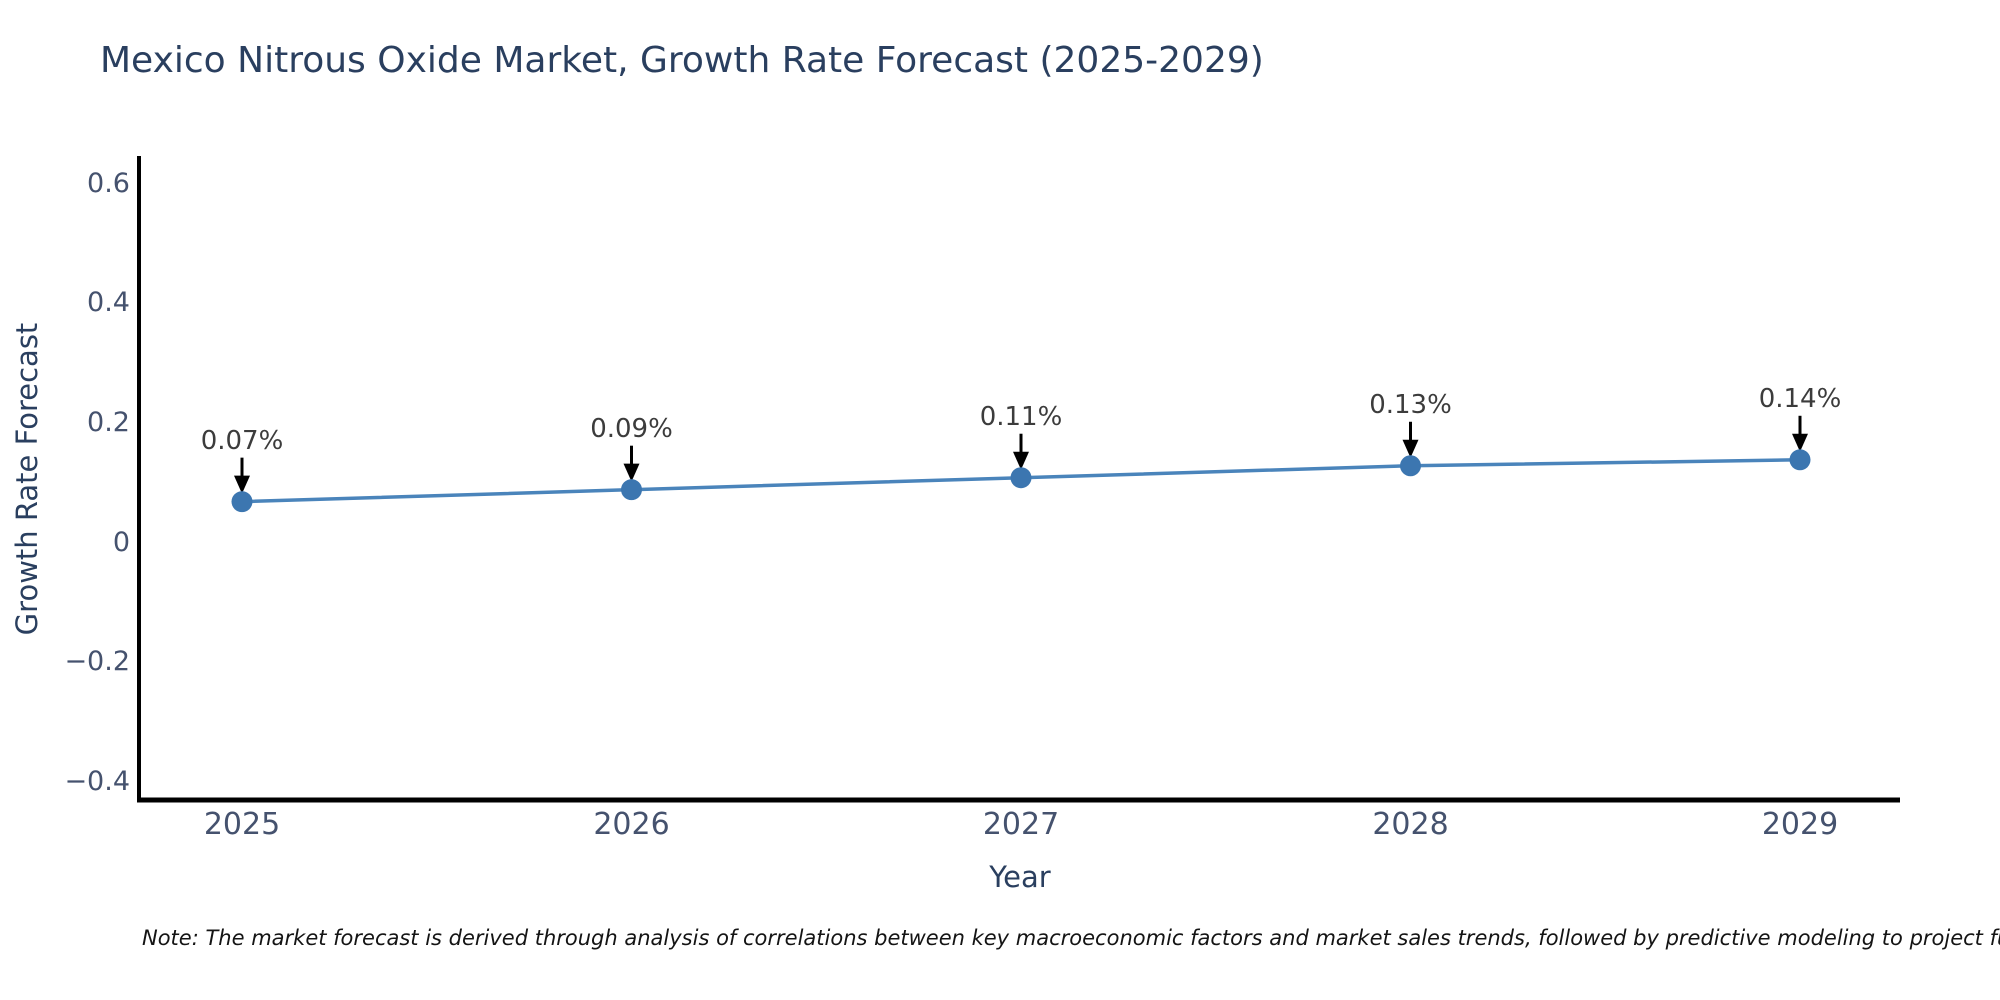 The width and height of the screenshot is (2000, 1000). I want to click on y-tick-label: 0.6, so click(108, 183).